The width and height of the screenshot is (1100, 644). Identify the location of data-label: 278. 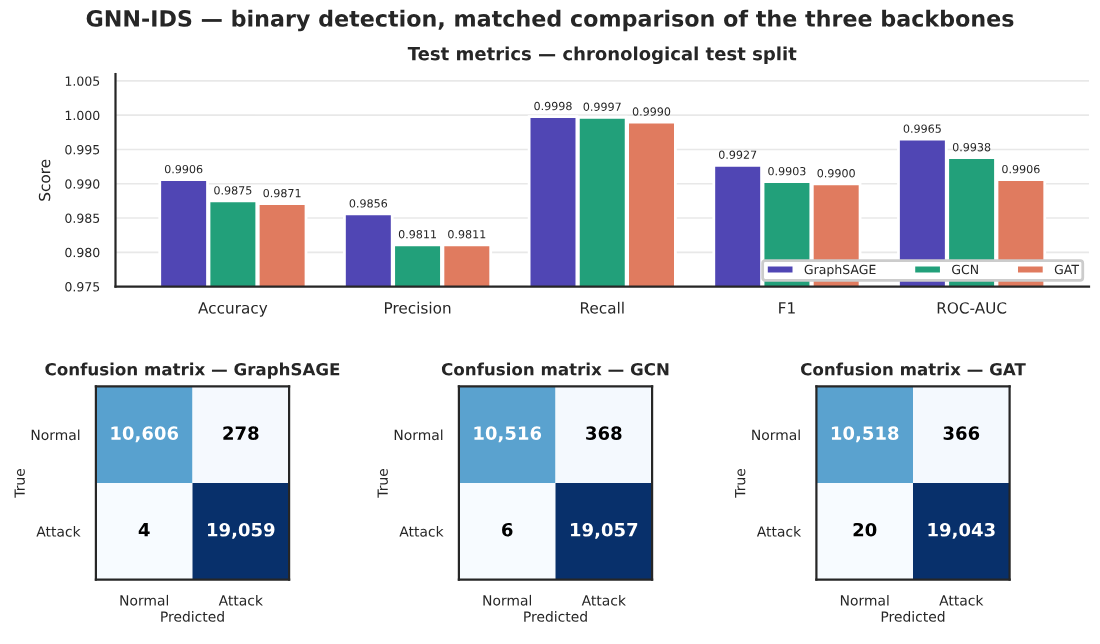
(241, 433).